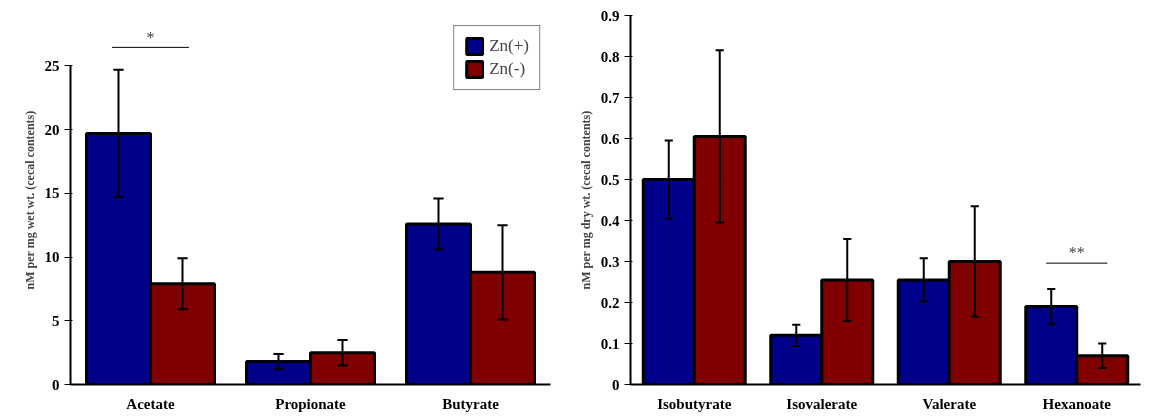 Image resolution: width=1150 pixels, height=419 pixels. What do you see at coordinates (610, 261) in the screenshot?
I see `y-tick-label: 0.3` at bounding box center [610, 261].